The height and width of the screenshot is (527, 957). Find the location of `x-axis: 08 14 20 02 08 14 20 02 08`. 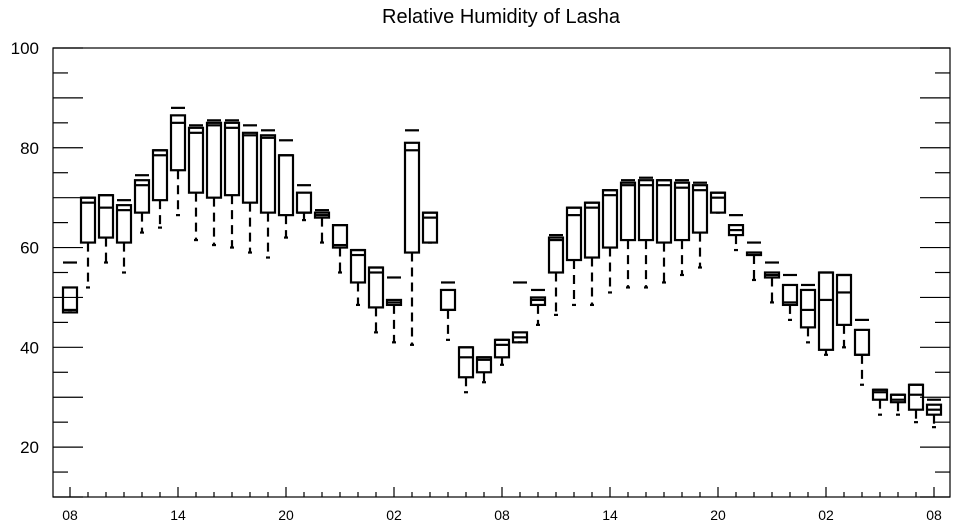

x-axis: 08 14 20 02 08 14 20 02 08 is located at coordinates (502, 505).